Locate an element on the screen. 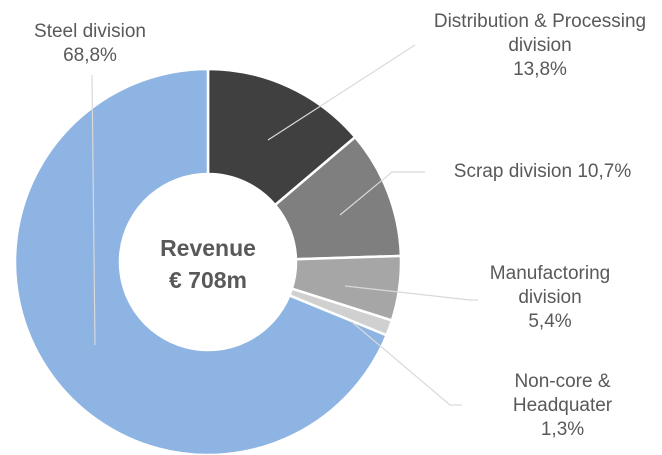  category-label: Non-core & Headquater is located at coordinates (562, 393).